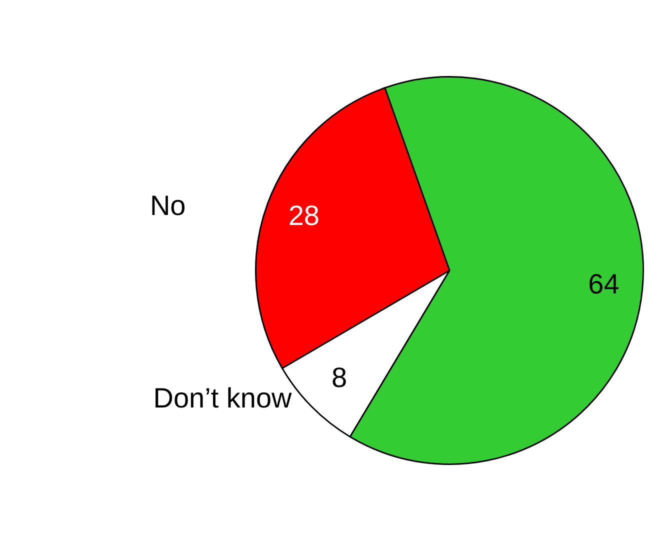 This screenshot has width=669, height=555. I want to click on data-label: 64, so click(604, 284).